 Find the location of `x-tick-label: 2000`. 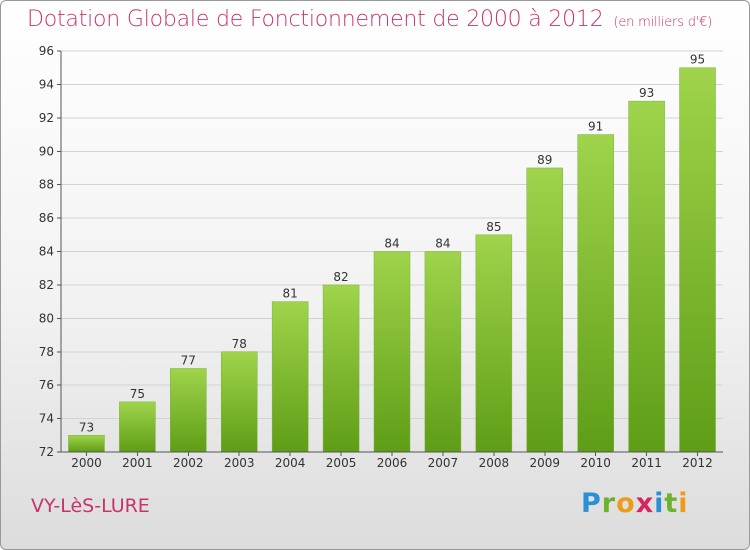

x-tick-label: 2000 is located at coordinates (86, 463).